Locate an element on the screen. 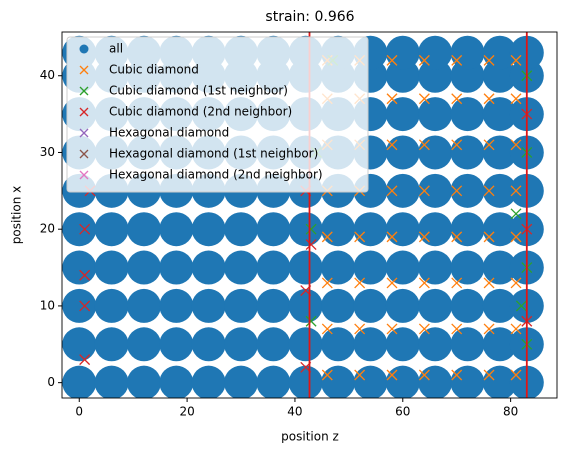 Image resolution: width=563 pixels, height=454 pixels. y-tick-label: 40 is located at coordinates (47, 75).